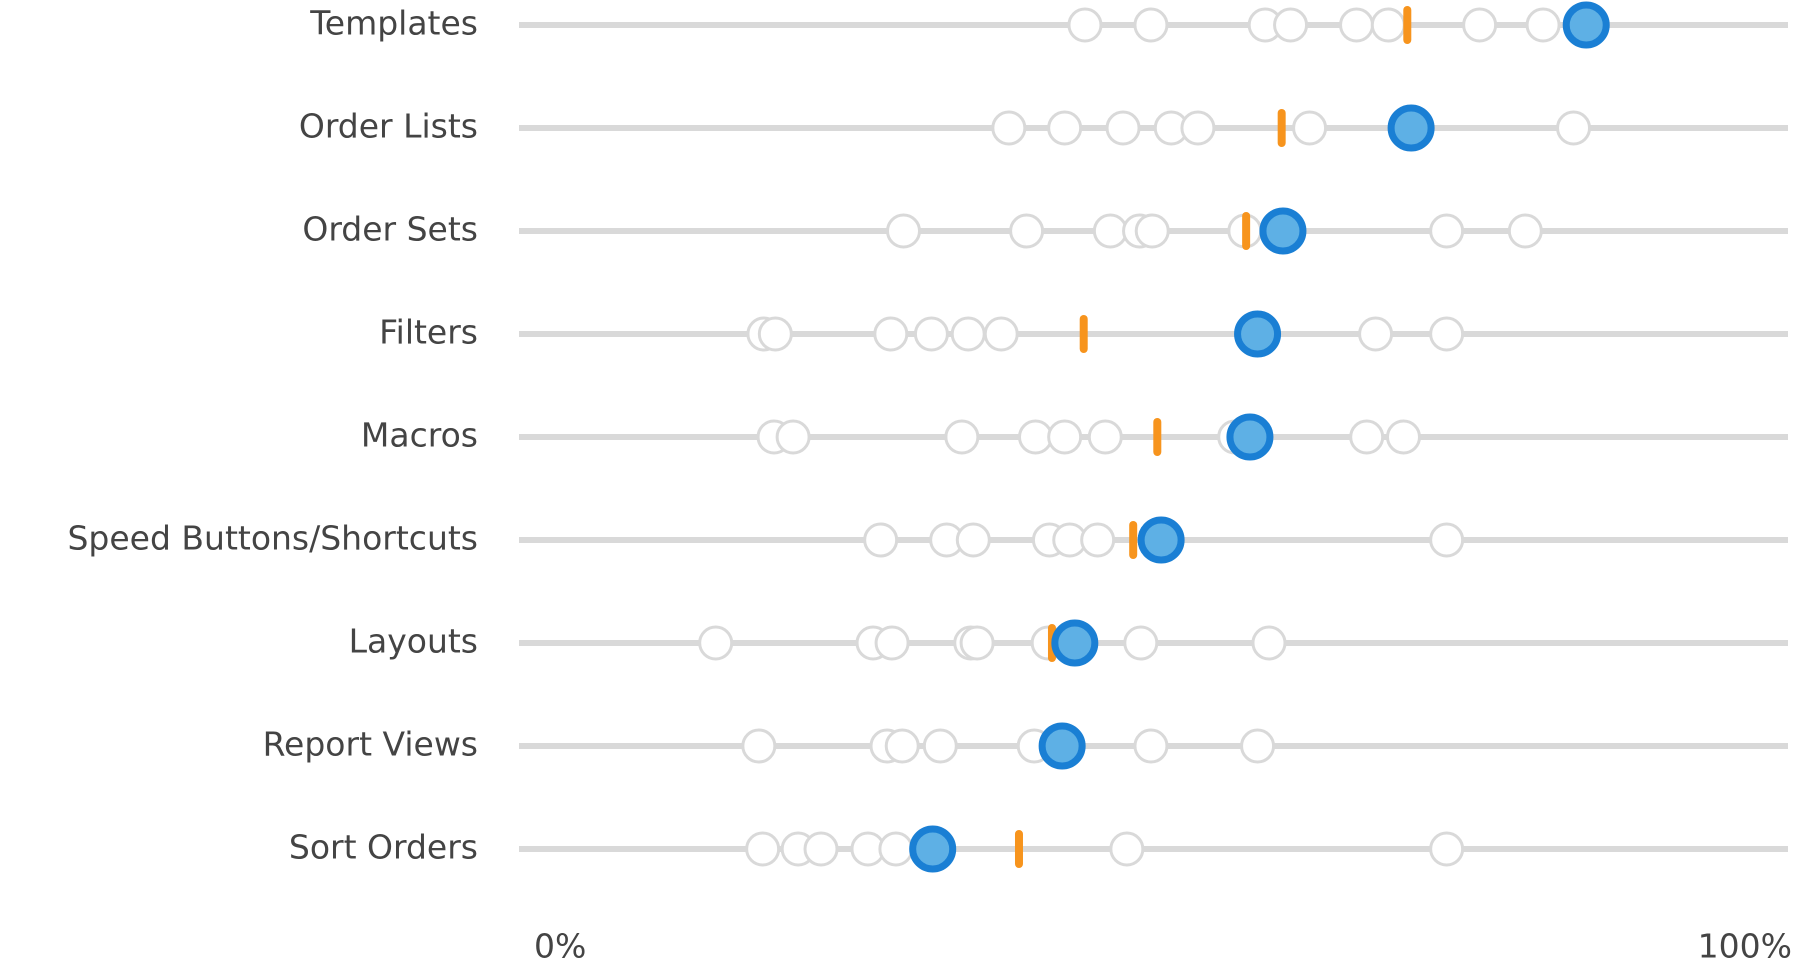 The image size is (1802, 968). What do you see at coordinates (413, 641) in the screenshot?
I see `category-label: Layouts` at bounding box center [413, 641].